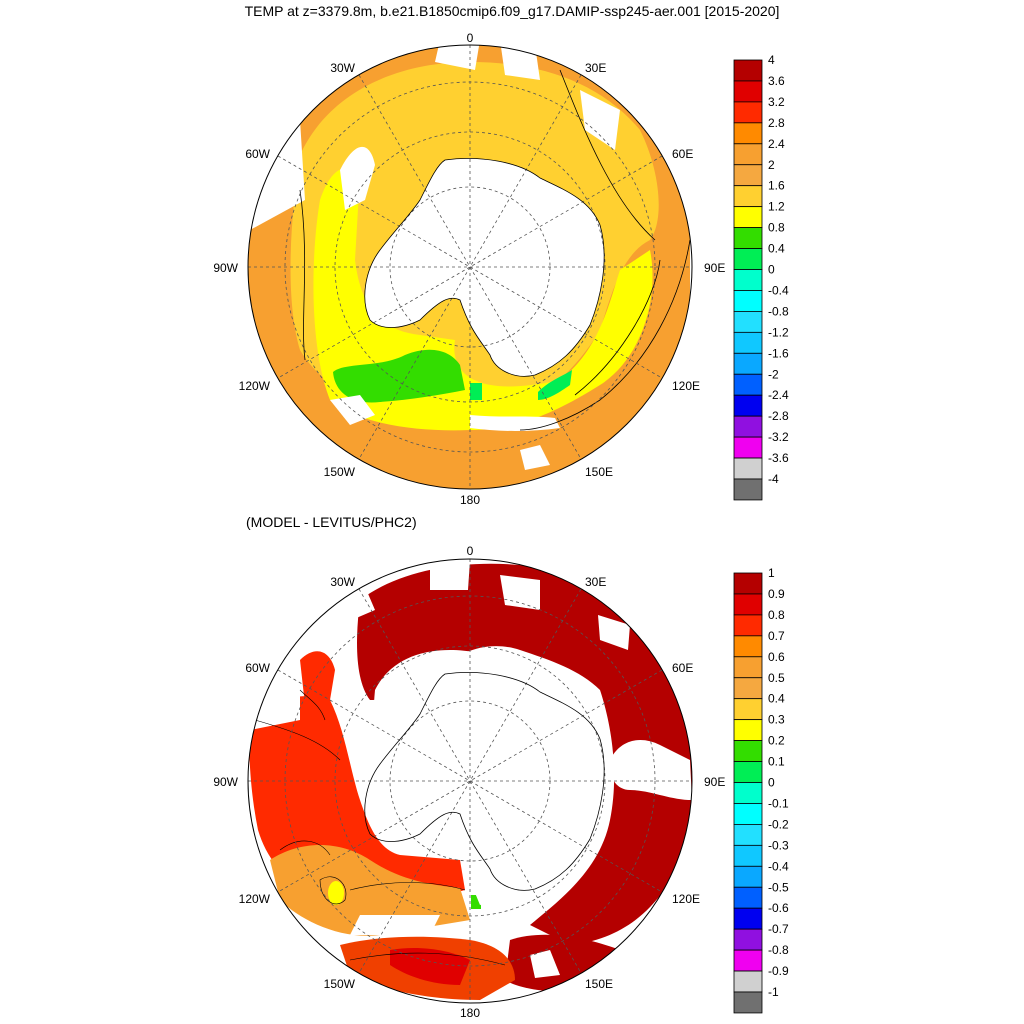  What do you see at coordinates (776, 678) in the screenshot?
I see `bottom-colorbar-label: 0.5` at bounding box center [776, 678].